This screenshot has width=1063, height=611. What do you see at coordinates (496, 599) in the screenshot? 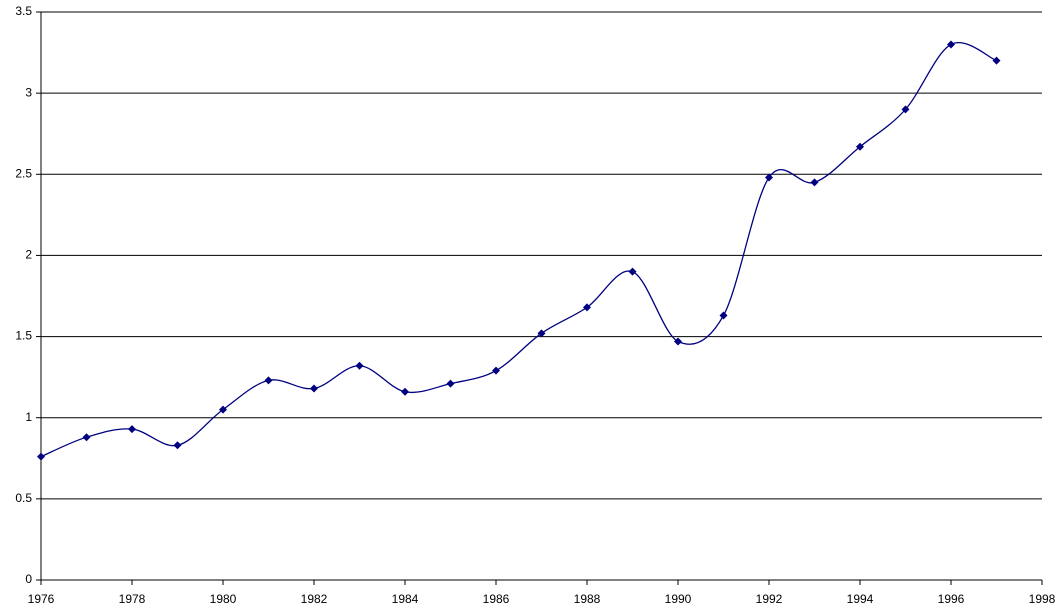
I see `x-tick-label: 1986` at bounding box center [496, 599].